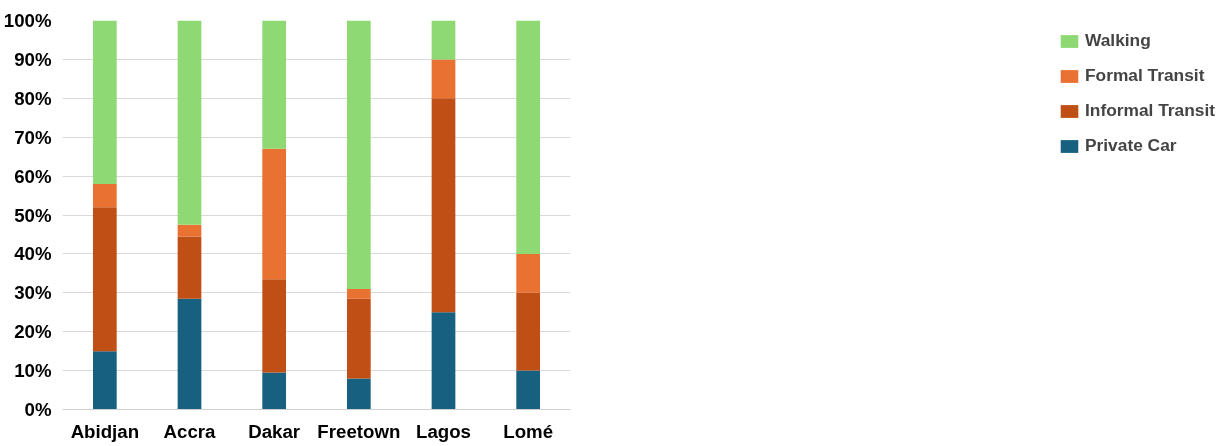  I want to click on y-tick-label: 0%, so click(38, 409).